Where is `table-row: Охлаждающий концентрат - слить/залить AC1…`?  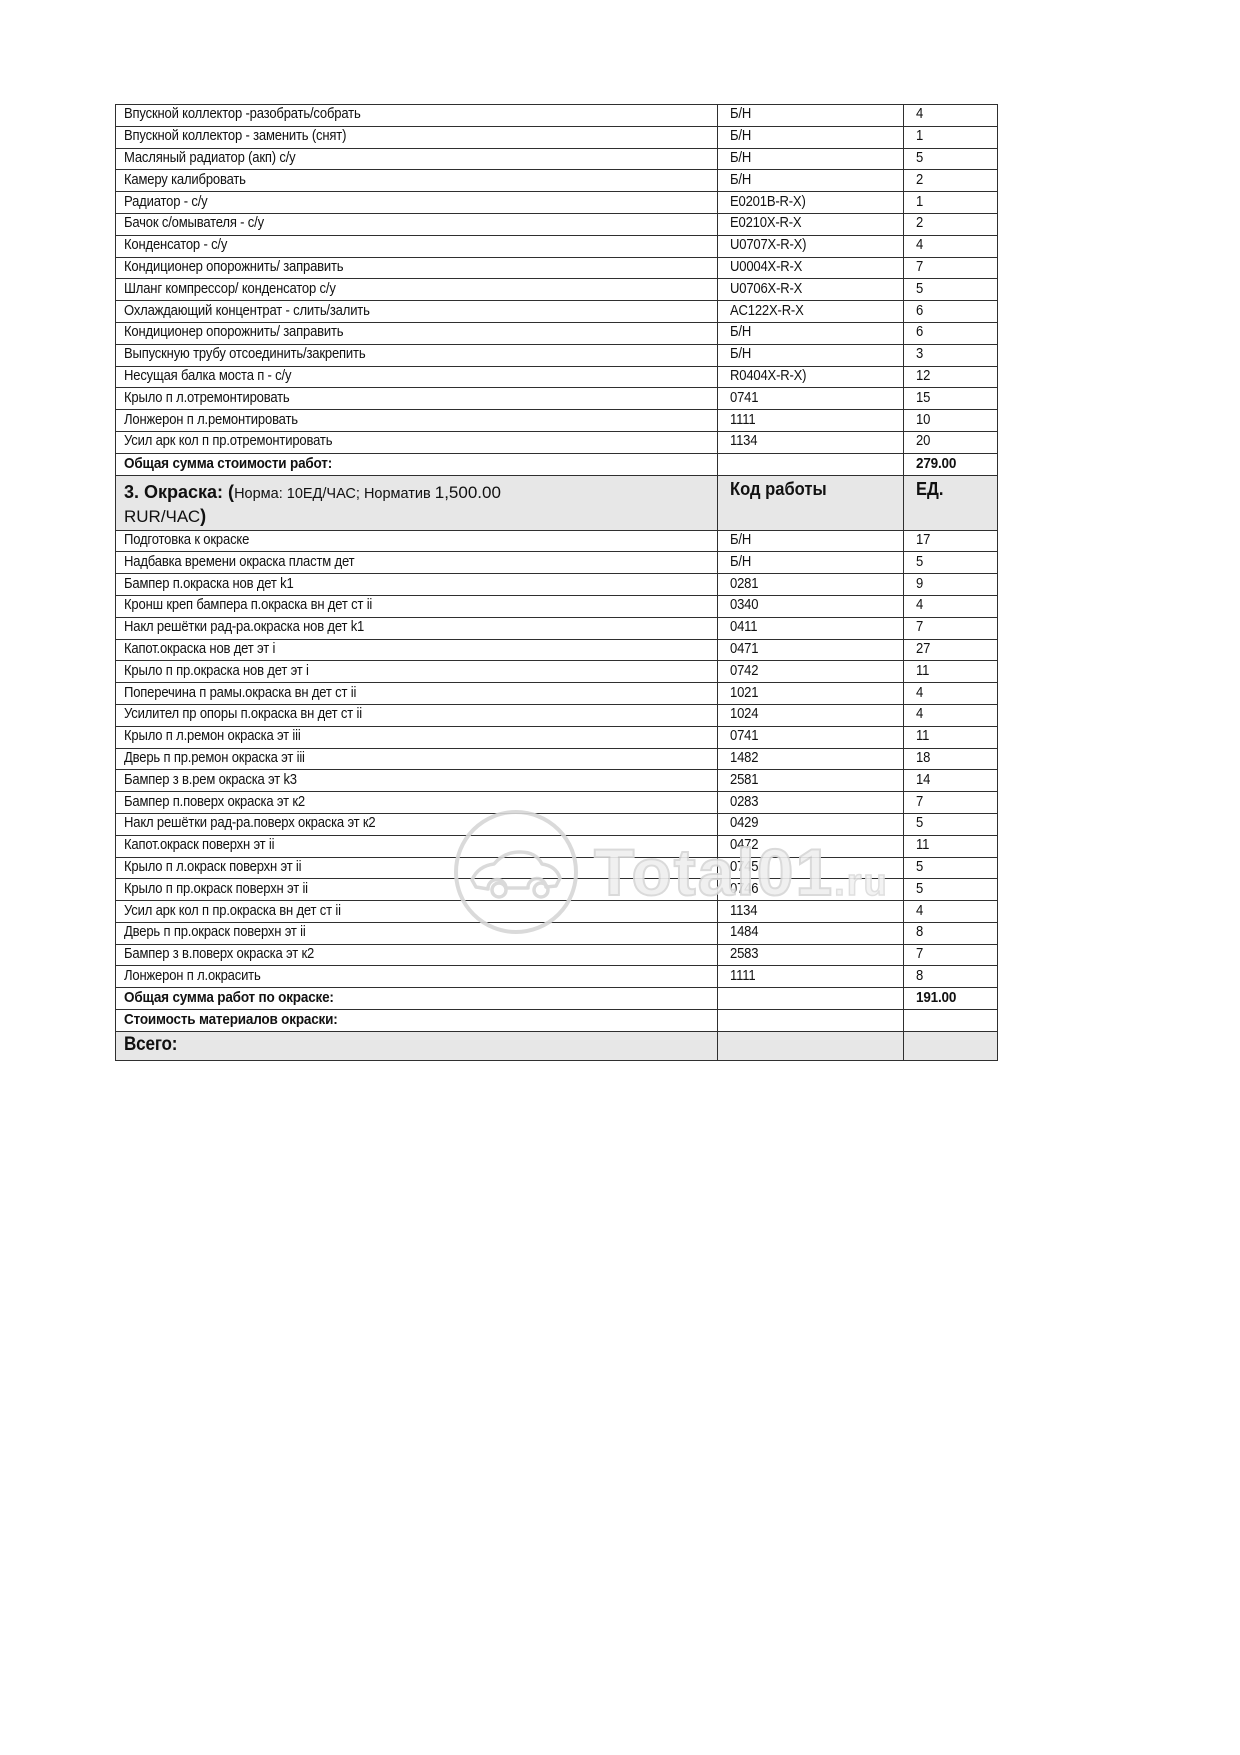
table-row: Охлаждающий концентрат - слить/залить AC1… is located at coordinates (556, 311).